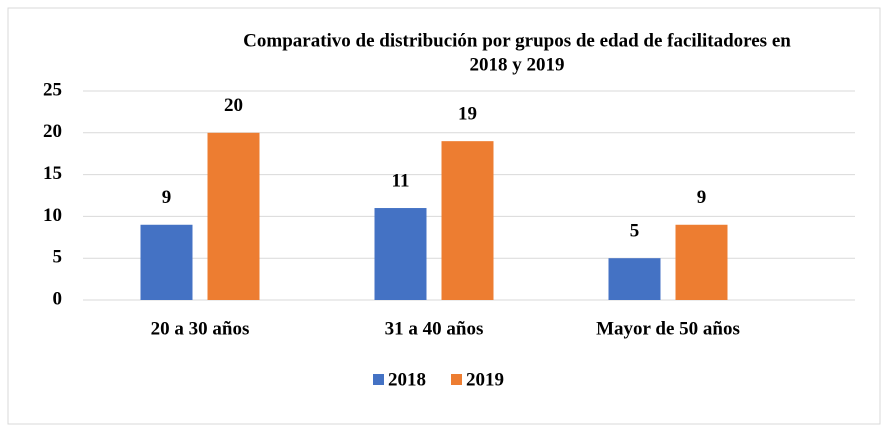 This screenshot has height=432, width=889. Describe the element at coordinates (668, 328) in the screenshot. I see `x-tick-label: Mayor de 50 años` at that location.